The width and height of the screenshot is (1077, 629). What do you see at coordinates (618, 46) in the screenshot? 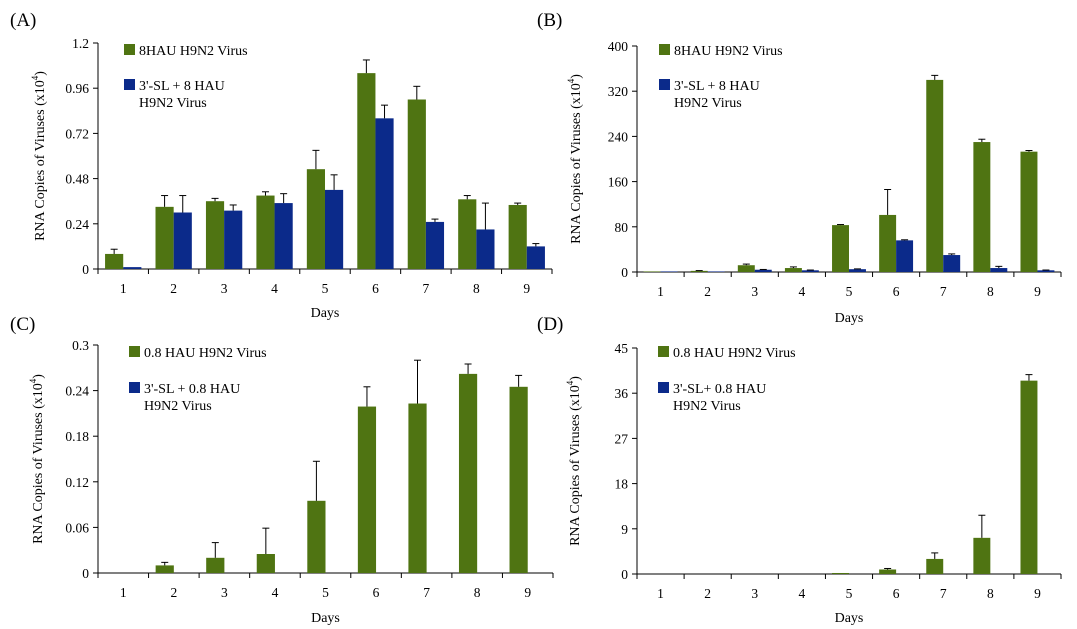
I see `y-tick-label: 400` at bounding box center [618, 46].